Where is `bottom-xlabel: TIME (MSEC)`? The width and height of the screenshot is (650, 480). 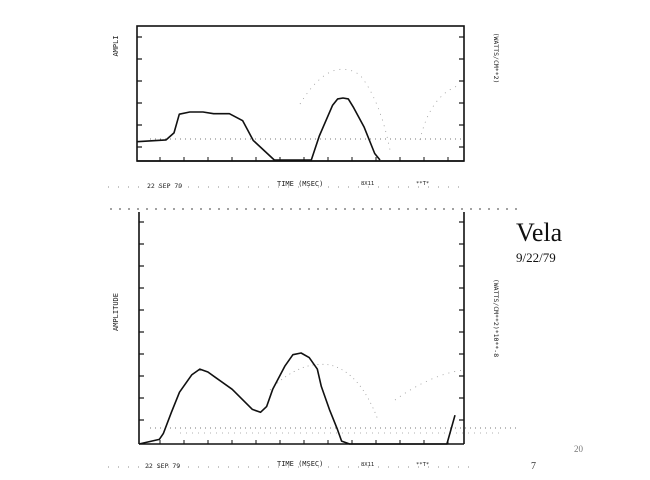
bottom-xlabel: TIME (MSEC) is located at coordinates (300, 464).